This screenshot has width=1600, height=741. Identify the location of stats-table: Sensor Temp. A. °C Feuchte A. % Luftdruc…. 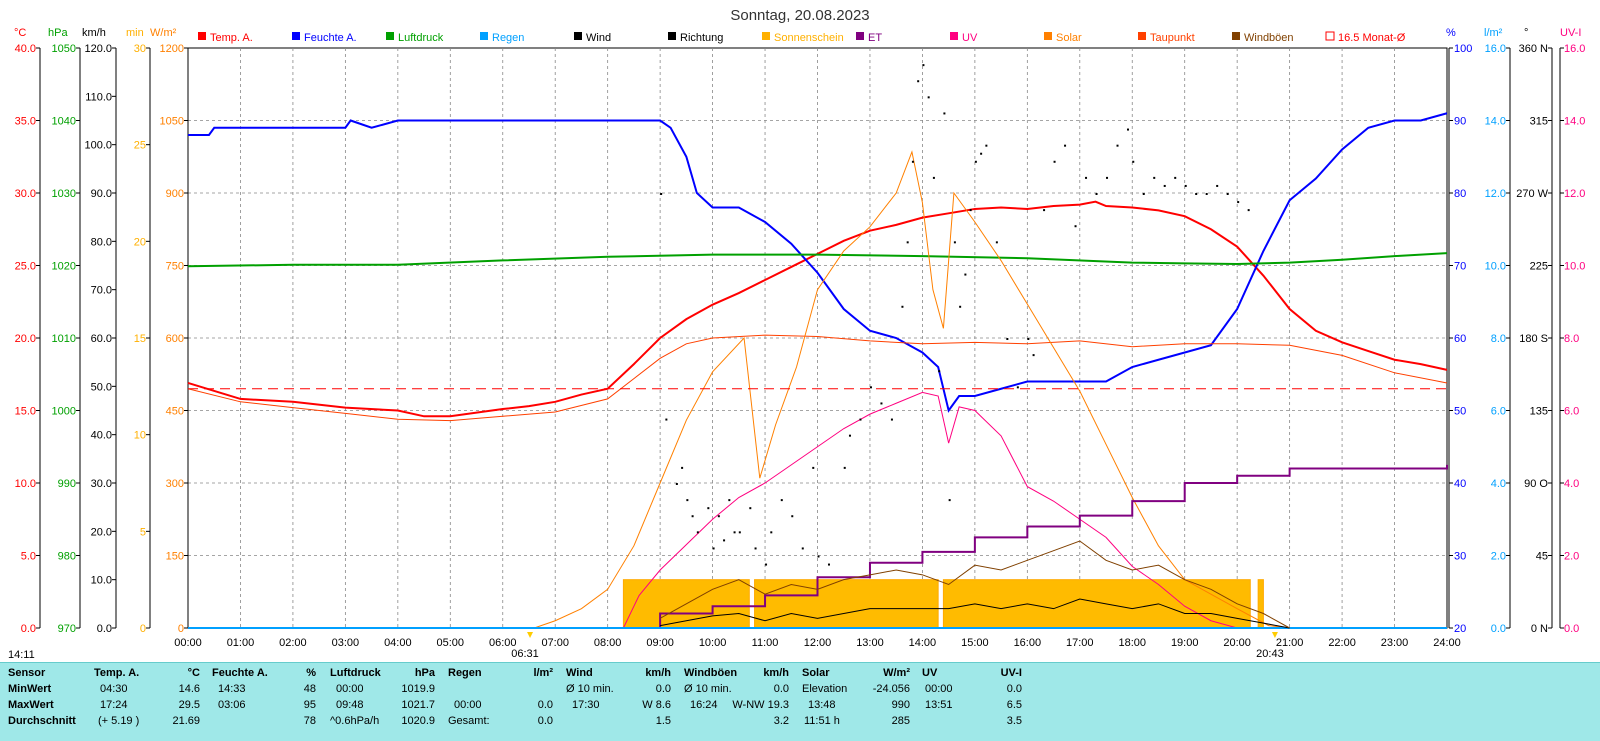
(800, 701).